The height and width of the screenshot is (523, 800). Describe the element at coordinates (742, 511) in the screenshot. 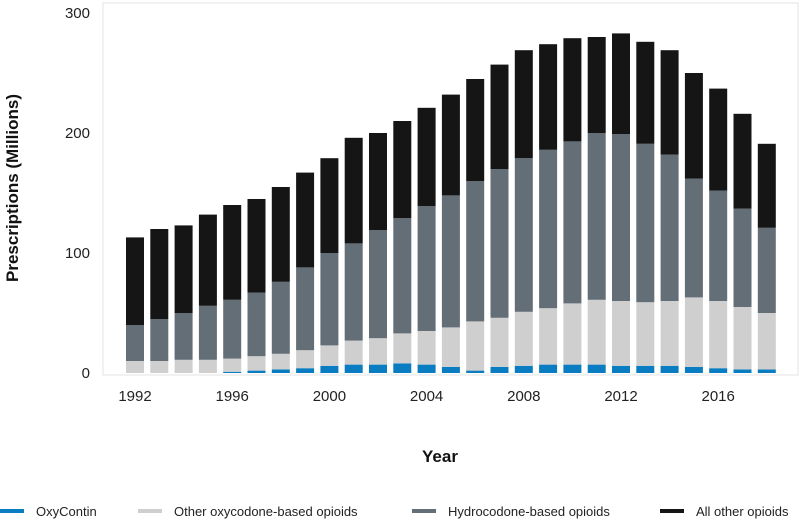

I see `legend-label-all-other: All other opioids` at that location.